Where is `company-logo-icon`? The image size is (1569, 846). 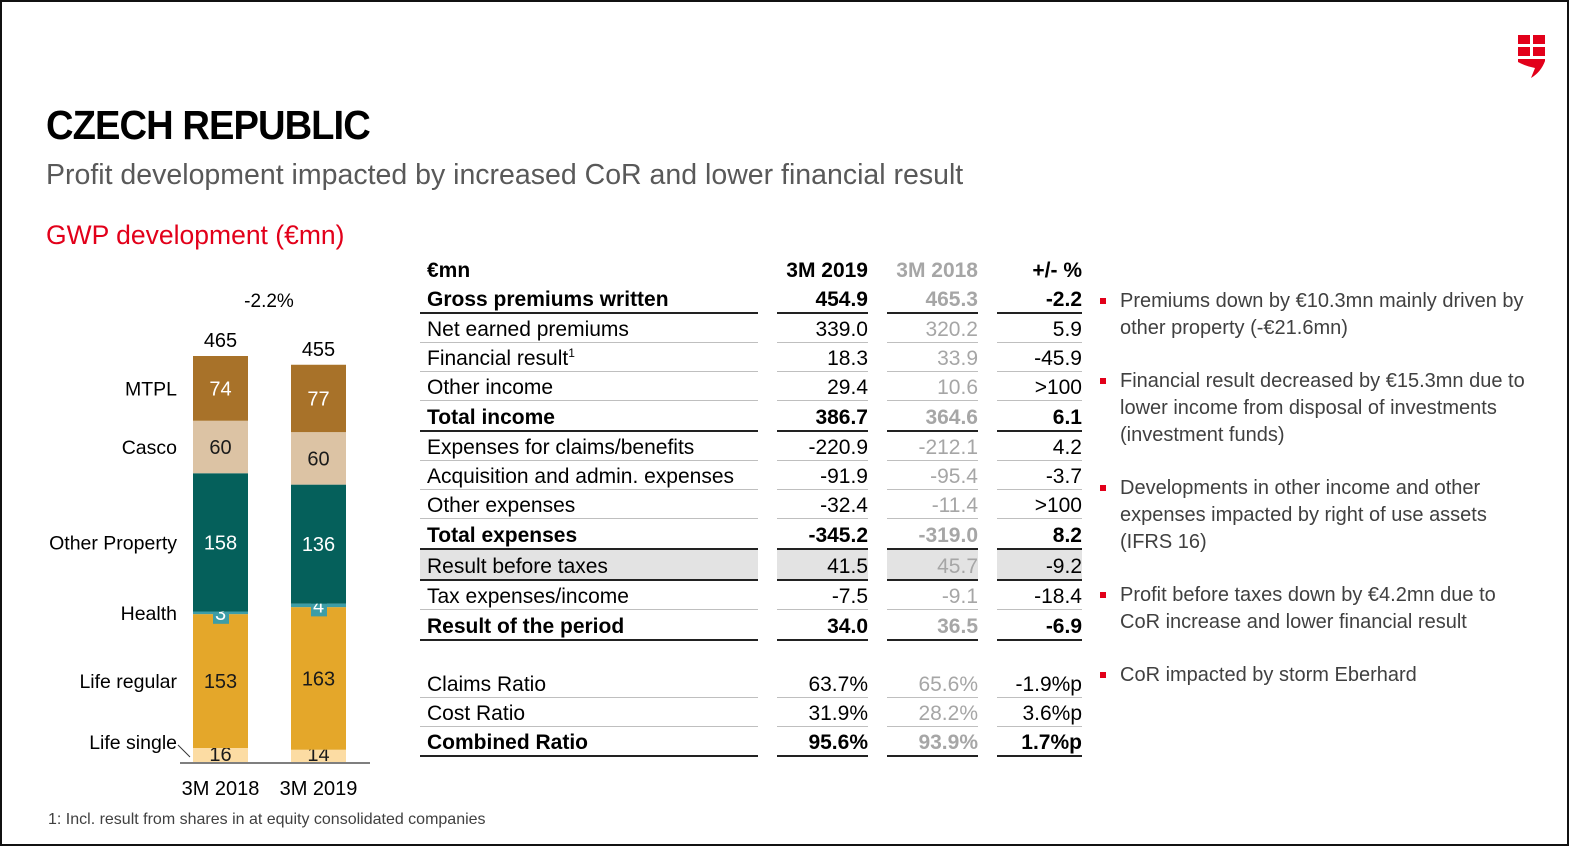 company-logo-icon is located at coordinates (1531, 56).